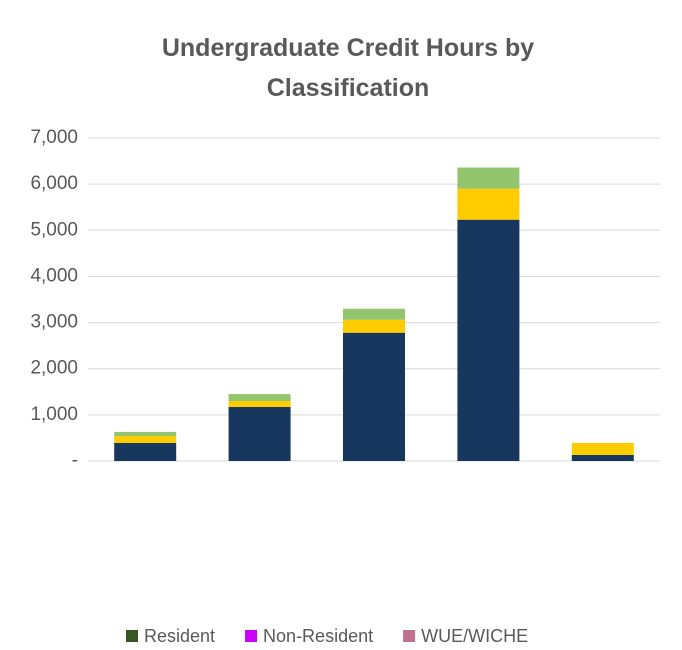  Describe the element at coordinates (179, 636) in the screenshot. I see `legend-label: Resident` at that location.